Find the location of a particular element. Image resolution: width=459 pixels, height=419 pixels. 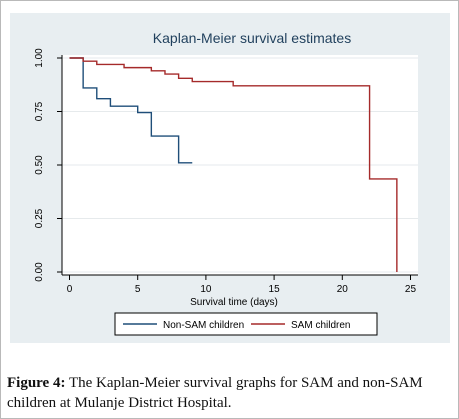

y-tick-label: 1.00 is located at coordinates (39, 58).